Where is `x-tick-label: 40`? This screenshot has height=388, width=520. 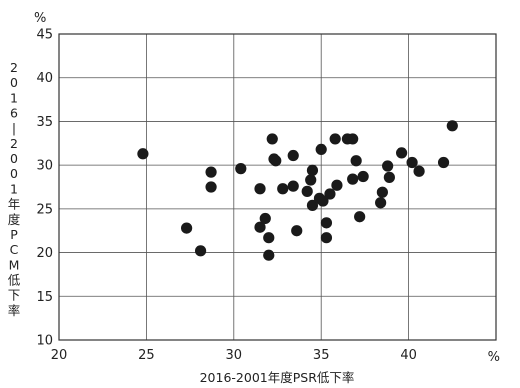 x-tick-label: 40 is located at coordinates (408, 355).